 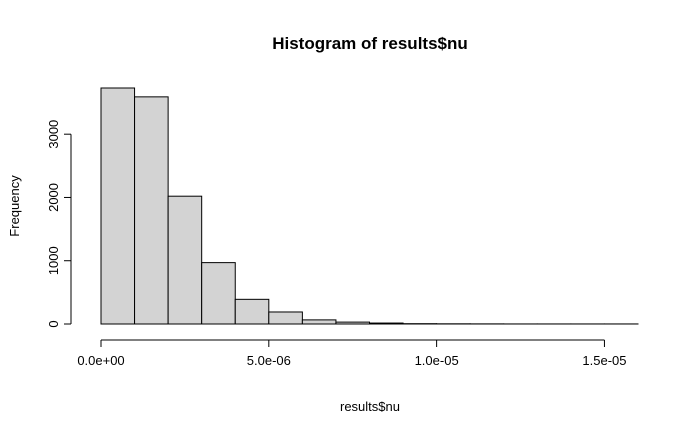 I want to click on y-tick-label: 0, so click(x=53, y=323).